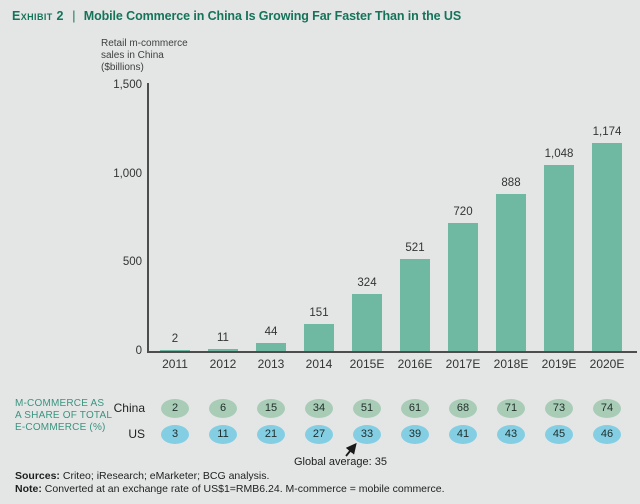  What do you see at coordinates (144, 43) in the screenshot?
I see `y-axis-title-line-1: Retail m-commerce` at bounding box center [144, 43].